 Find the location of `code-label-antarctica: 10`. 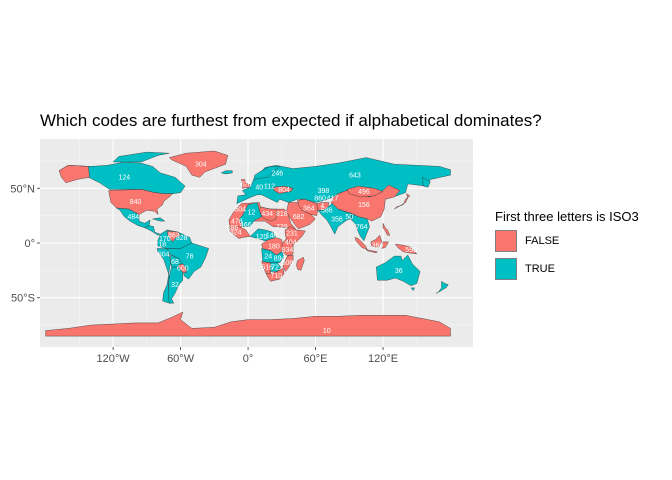

code-label-antarctica: 10 is located at coordinates (327, 331).